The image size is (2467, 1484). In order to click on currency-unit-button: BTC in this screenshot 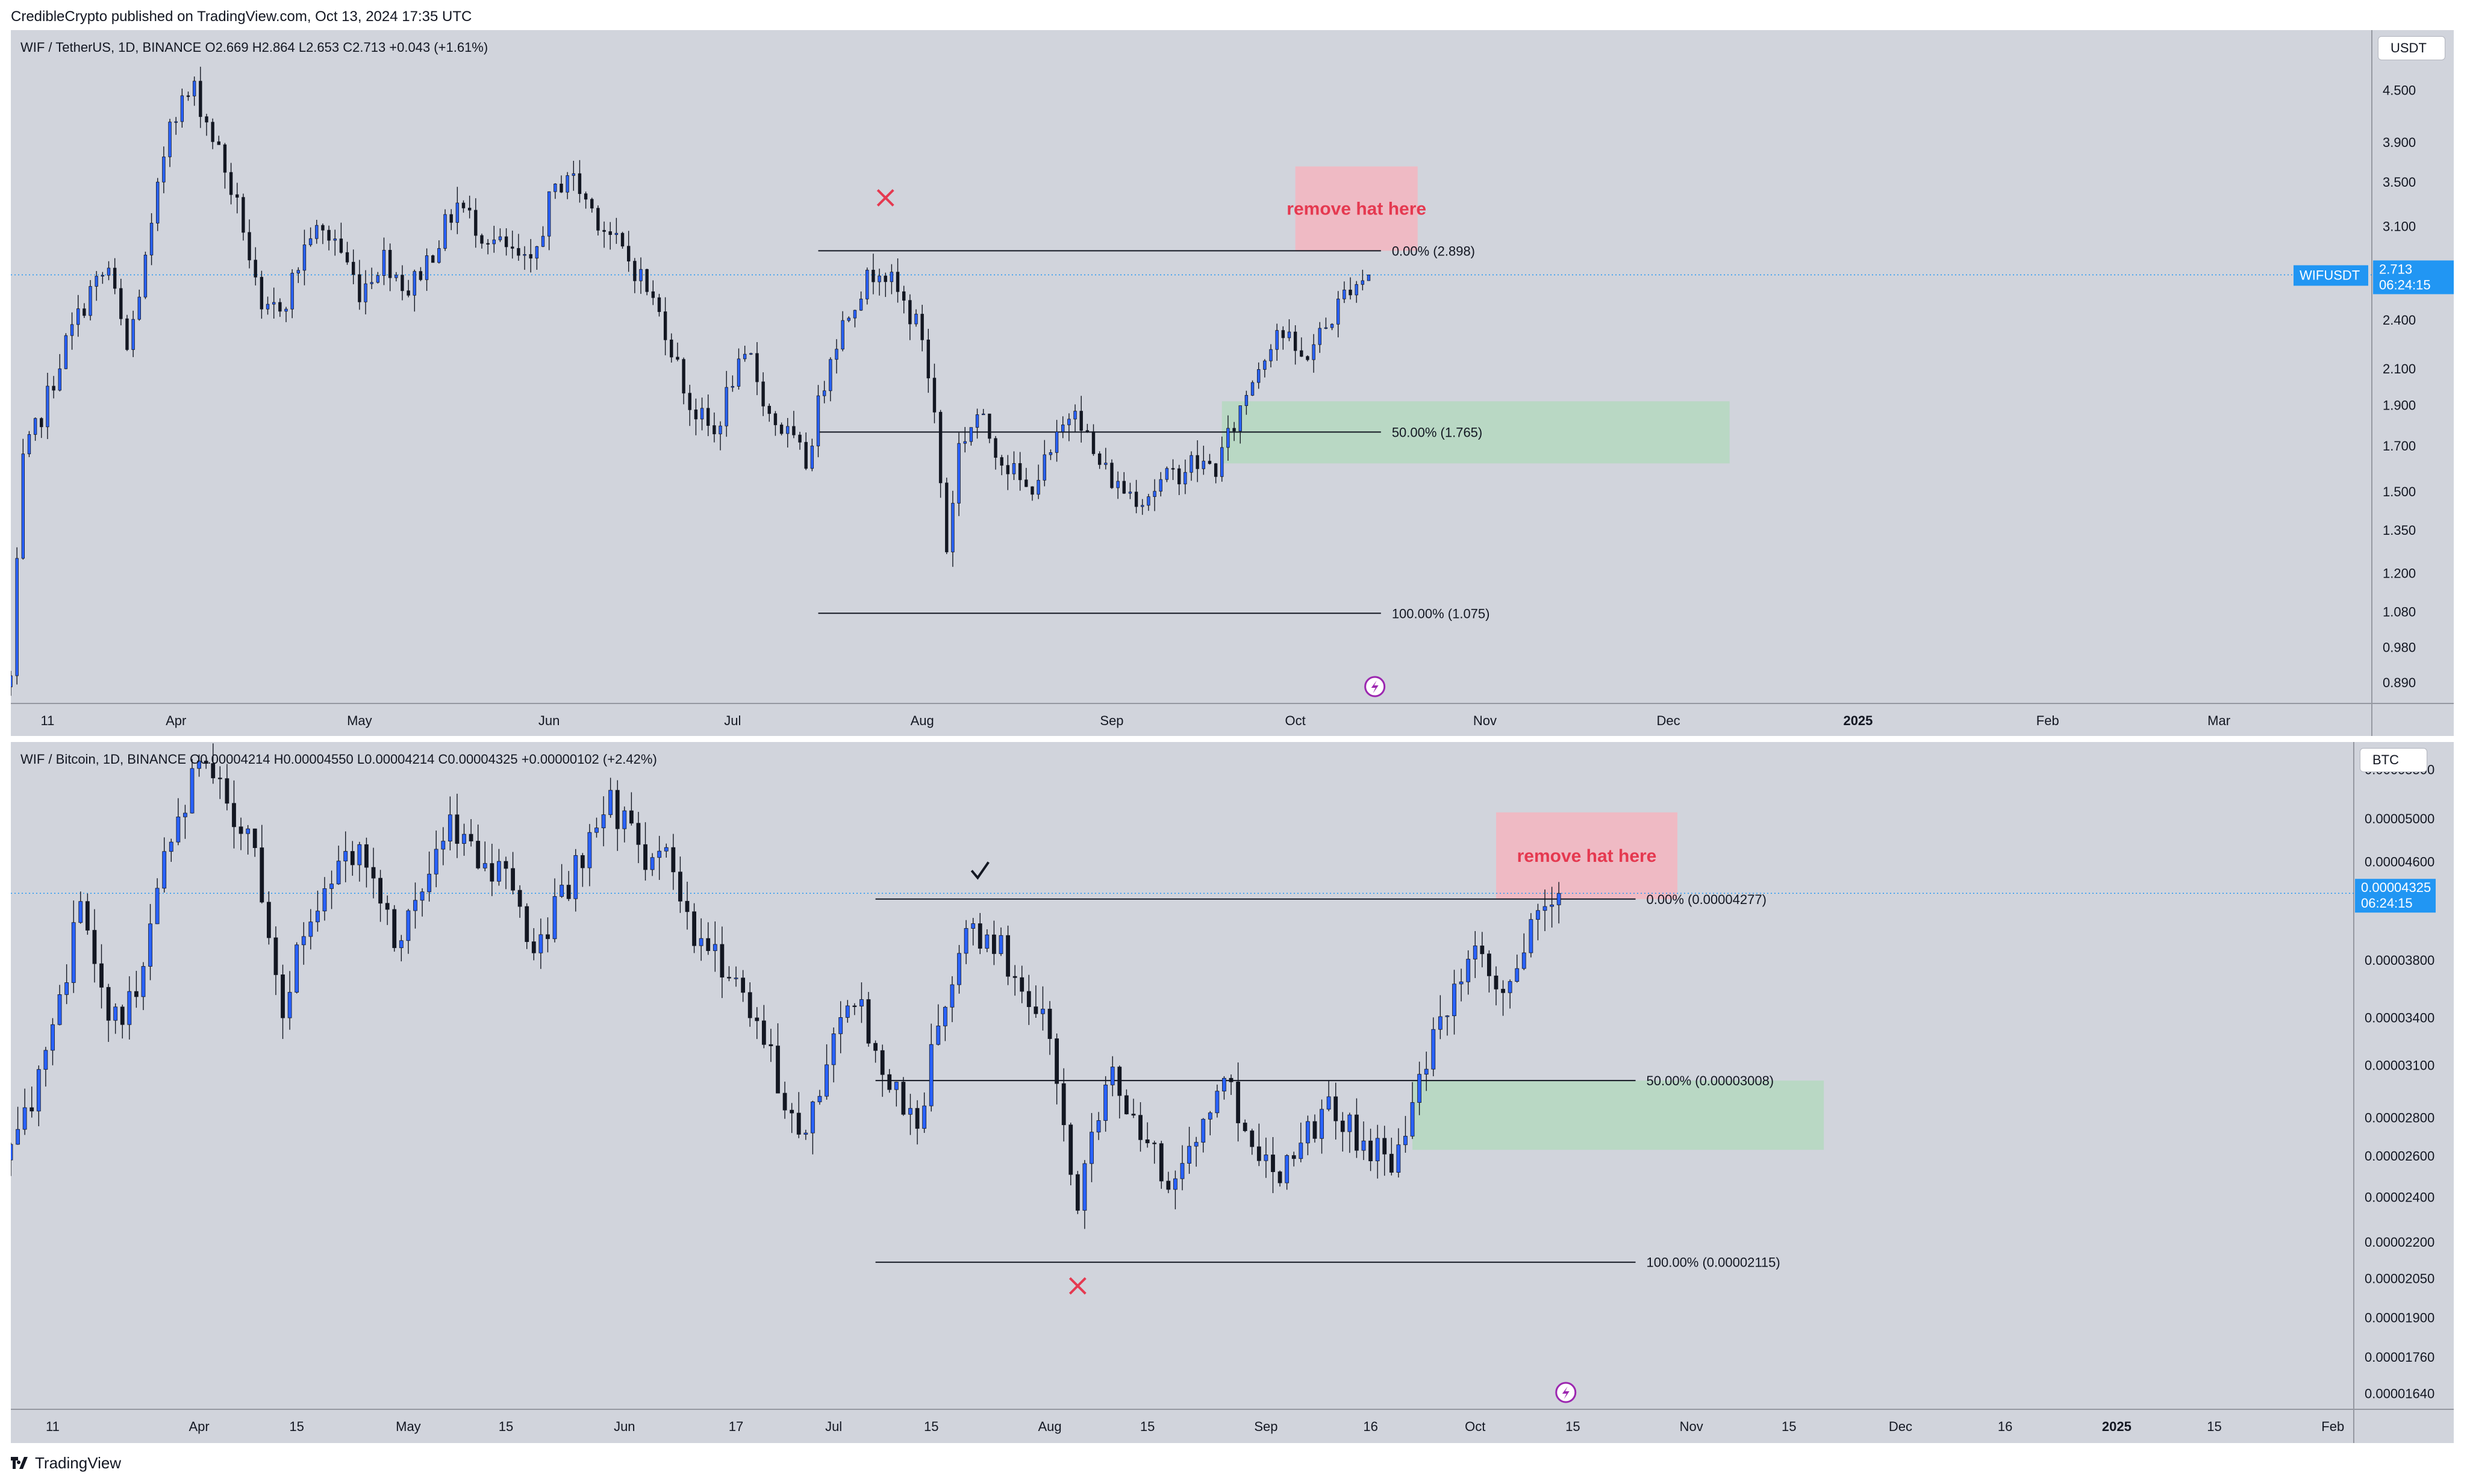, I will do `click(2393, 760)`.